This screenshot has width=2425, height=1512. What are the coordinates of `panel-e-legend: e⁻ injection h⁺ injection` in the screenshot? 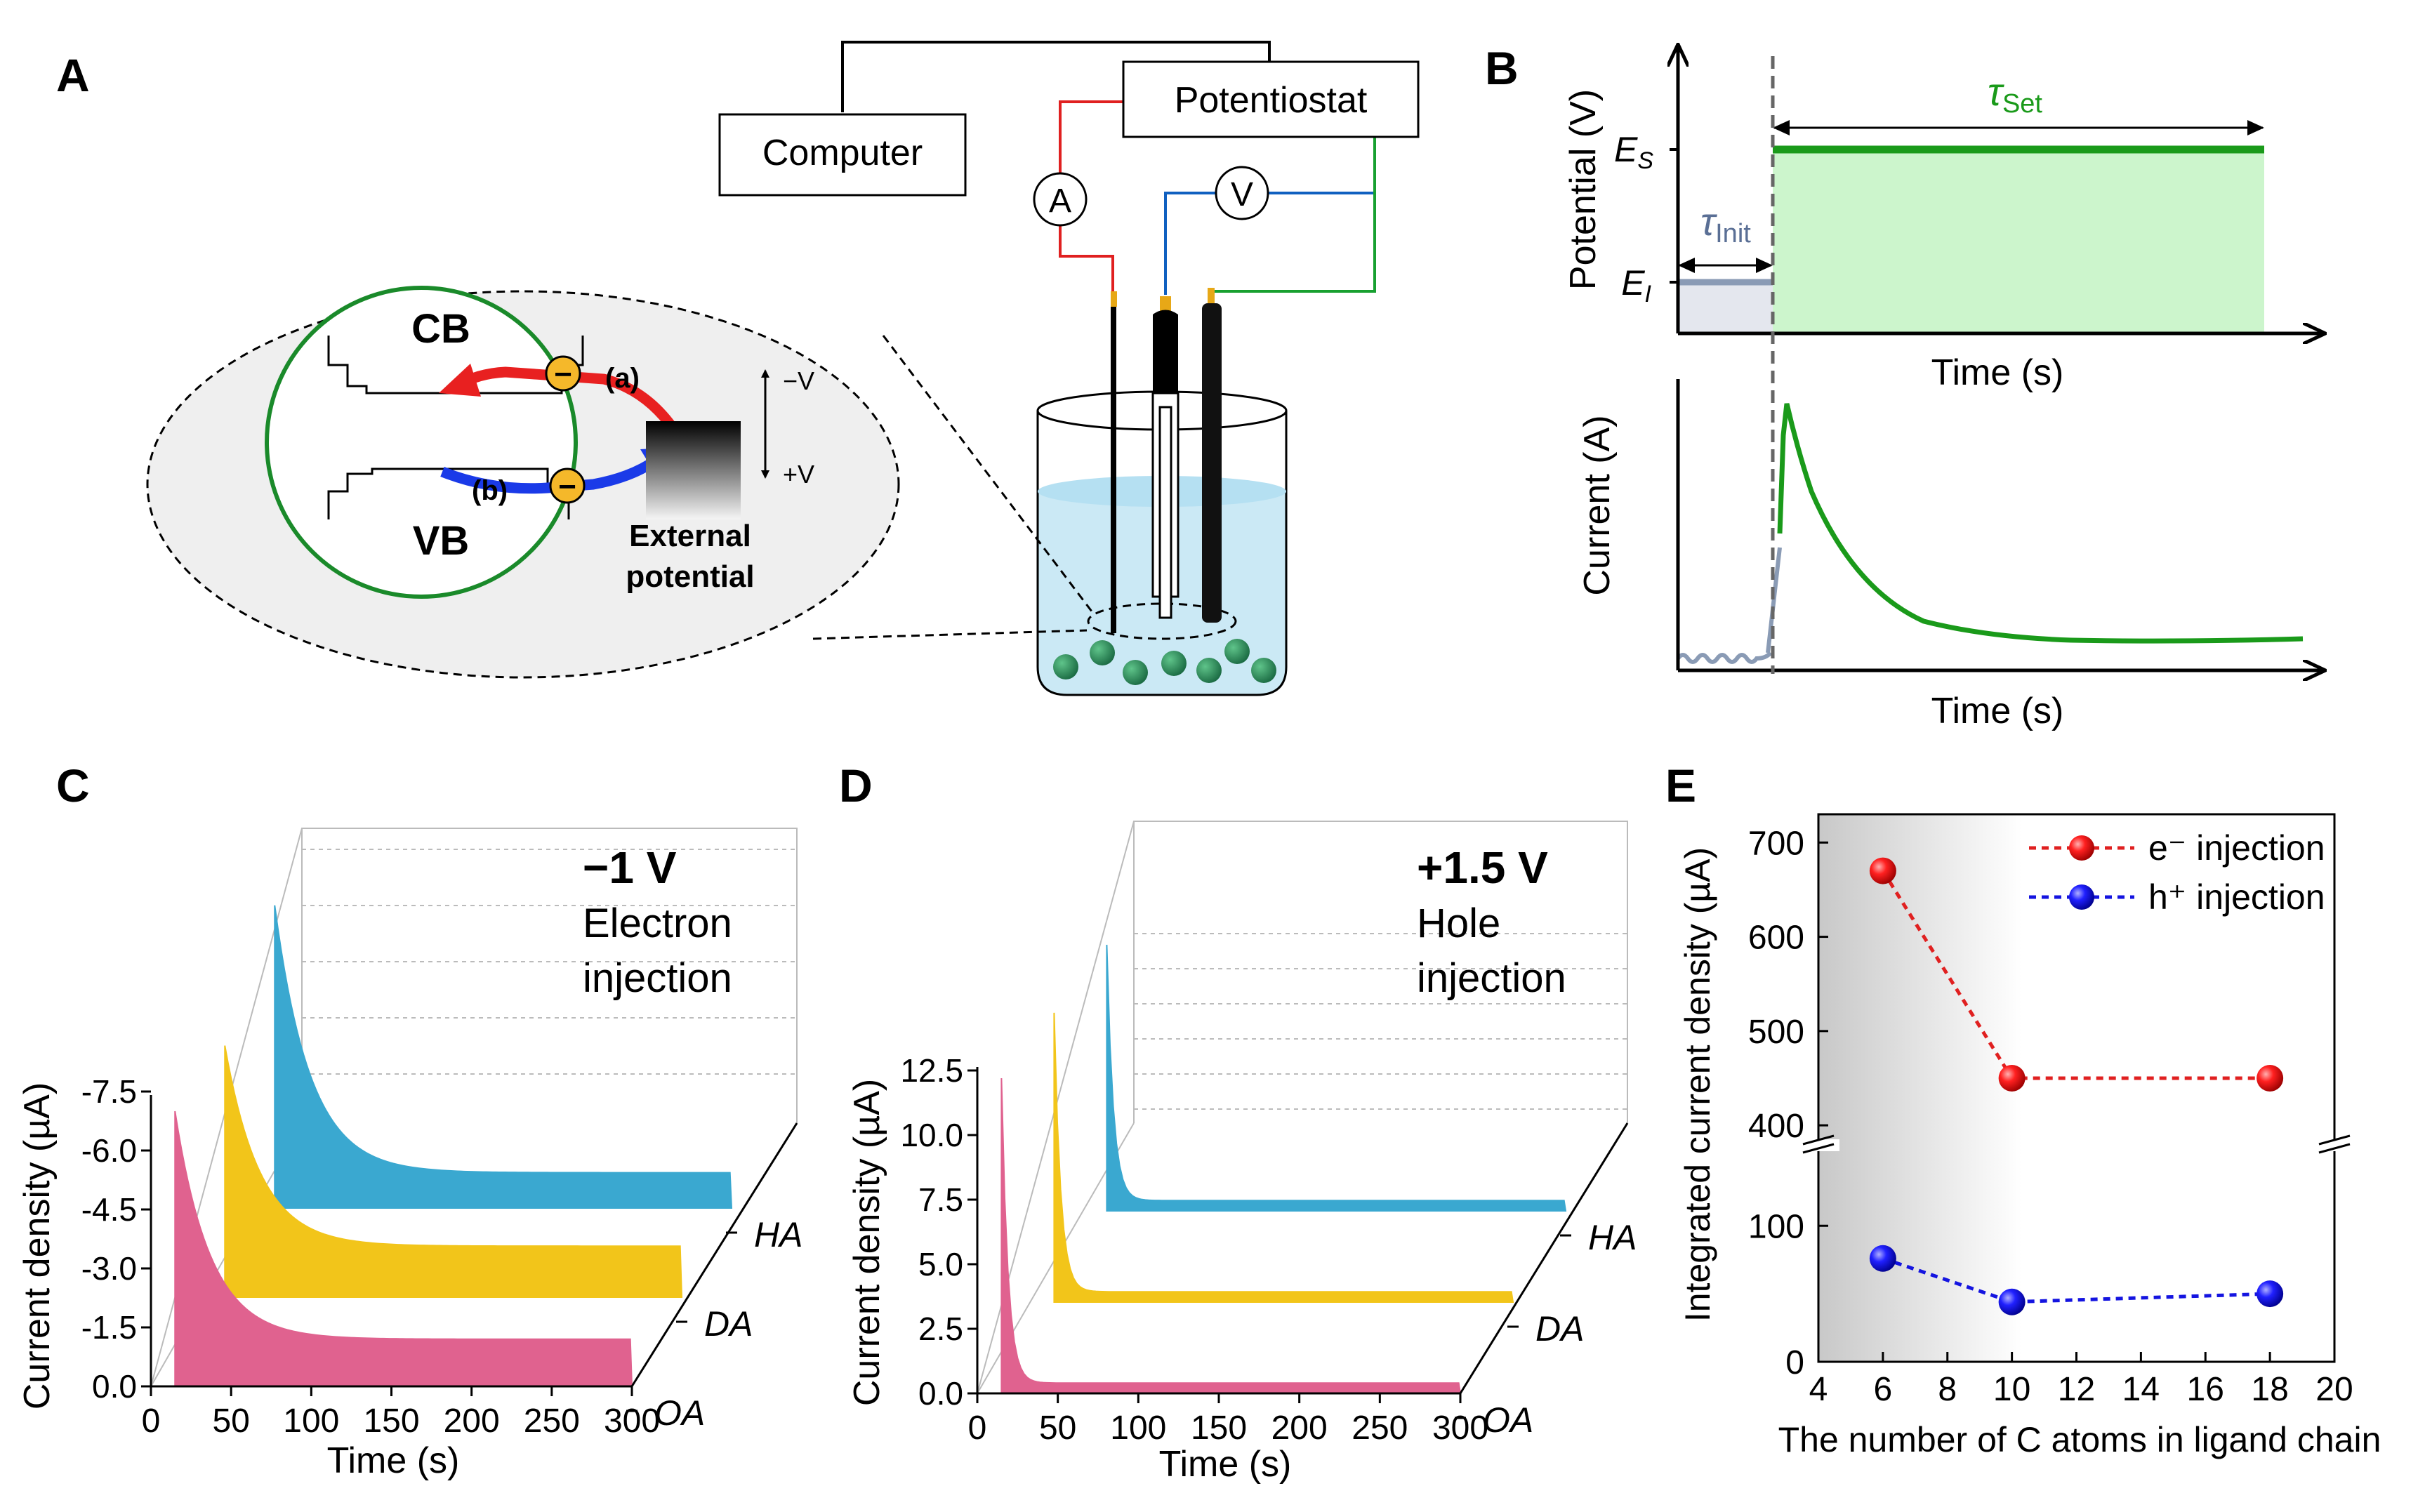 It's located at (2177, 872).